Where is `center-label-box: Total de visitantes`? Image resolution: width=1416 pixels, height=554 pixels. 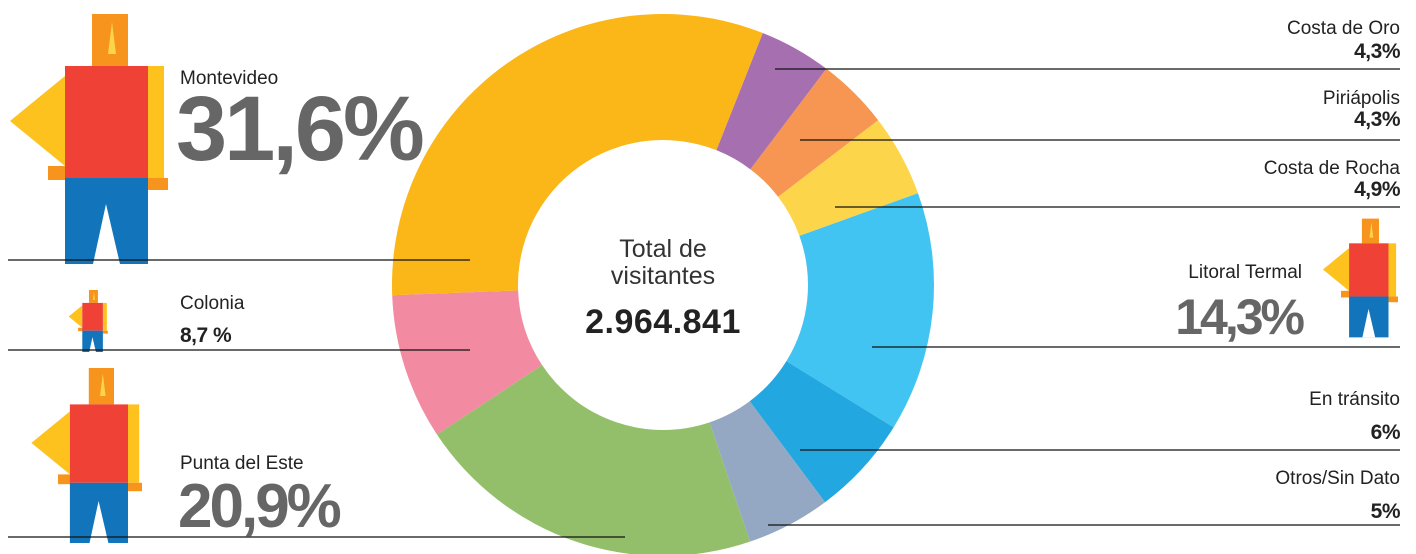
center-label-box: Total de visitantes is located at coordinates (663, 263).